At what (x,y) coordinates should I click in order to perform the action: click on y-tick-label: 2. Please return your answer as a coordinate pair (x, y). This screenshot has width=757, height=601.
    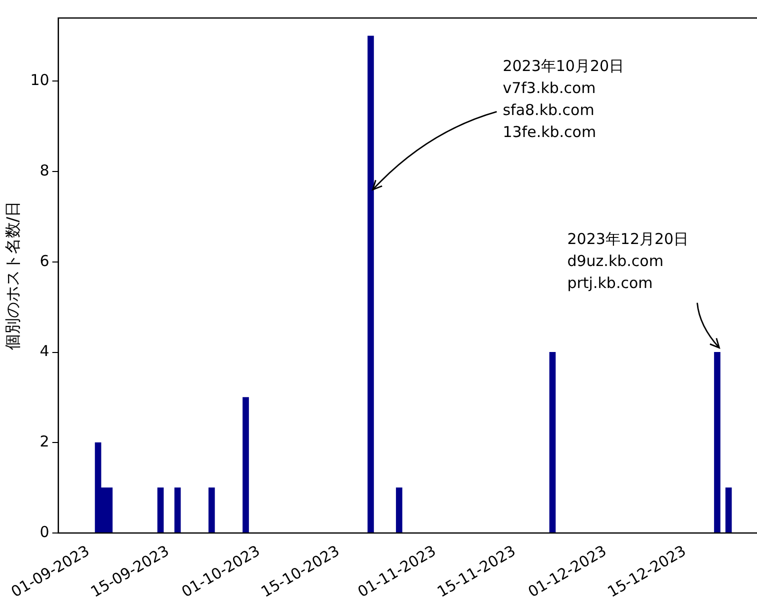
    Looking at the image, I should click on (45, 441).